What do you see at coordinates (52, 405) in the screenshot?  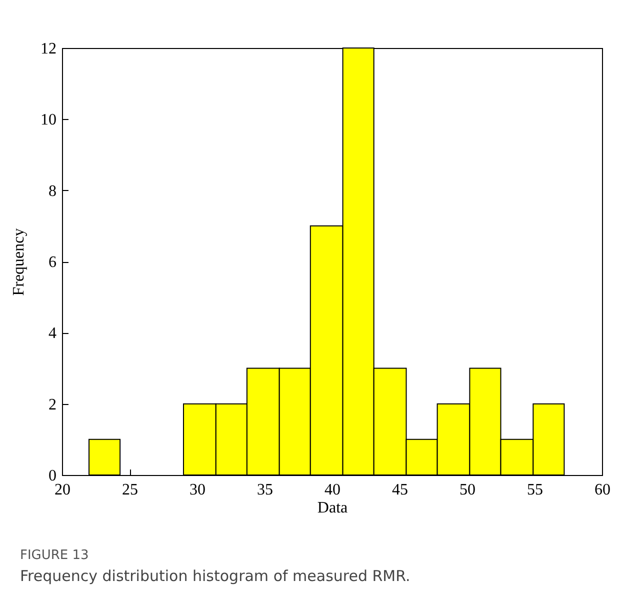 I see `y-tick-label: 2` at bounding box center [52, 405].